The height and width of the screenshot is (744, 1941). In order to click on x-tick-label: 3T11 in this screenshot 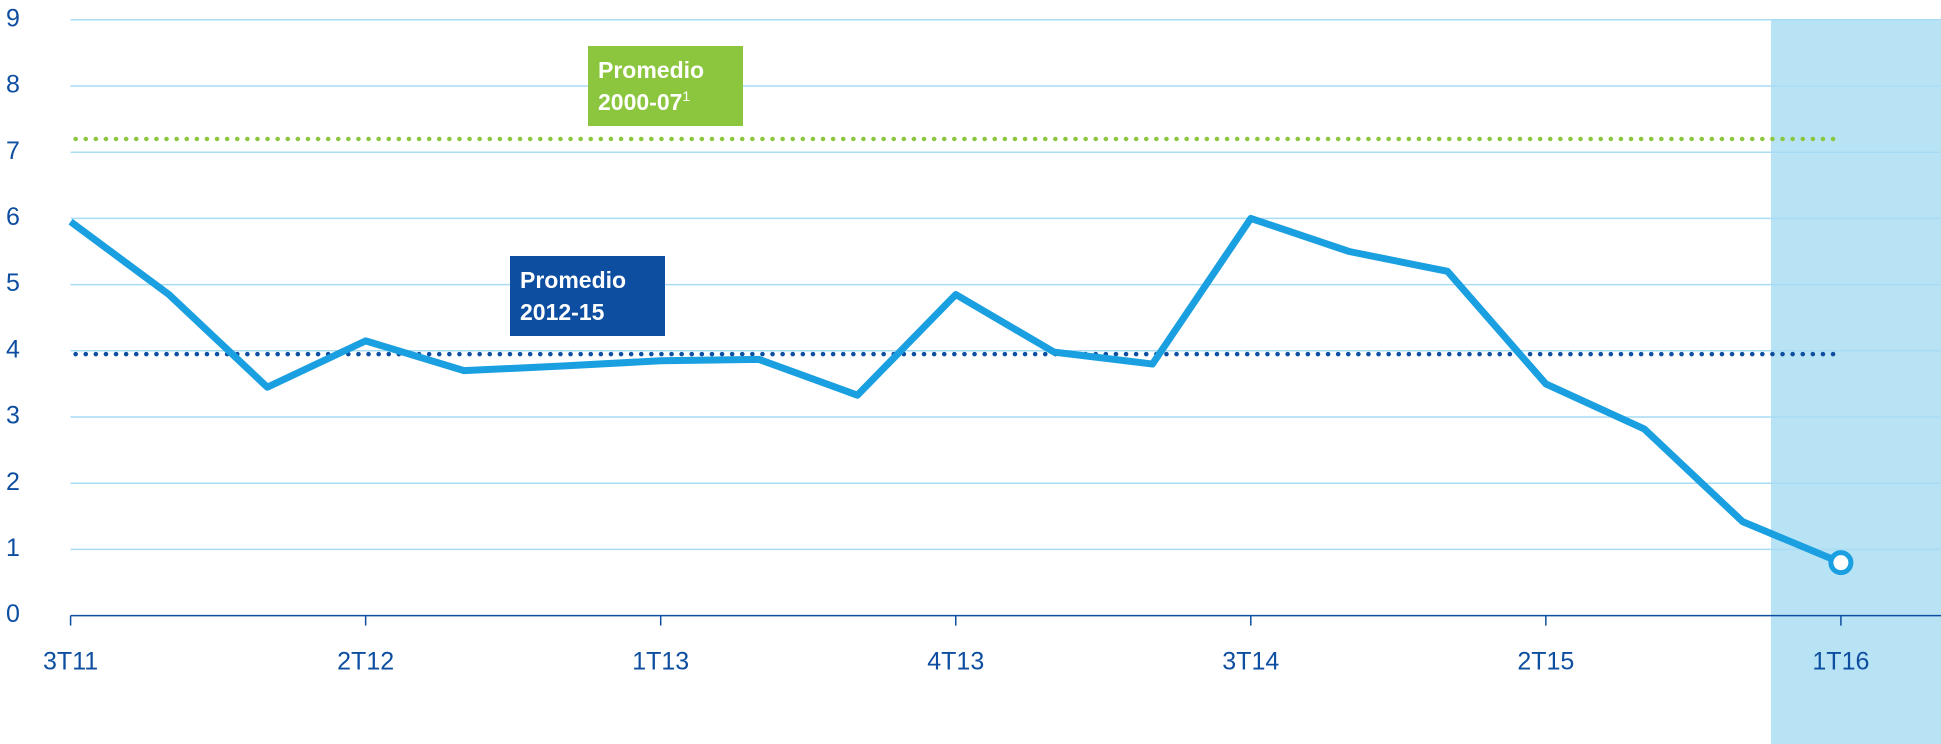, I will do `click(70, 662)`.